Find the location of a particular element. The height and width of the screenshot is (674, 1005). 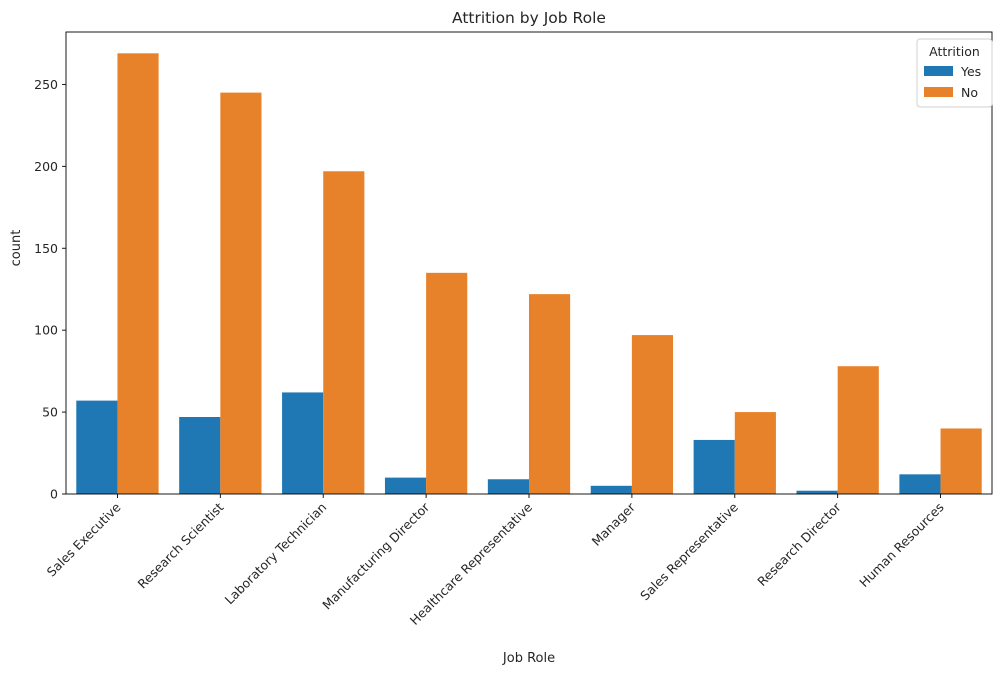

legend-label-no: No is located at coordinates (969, 92).